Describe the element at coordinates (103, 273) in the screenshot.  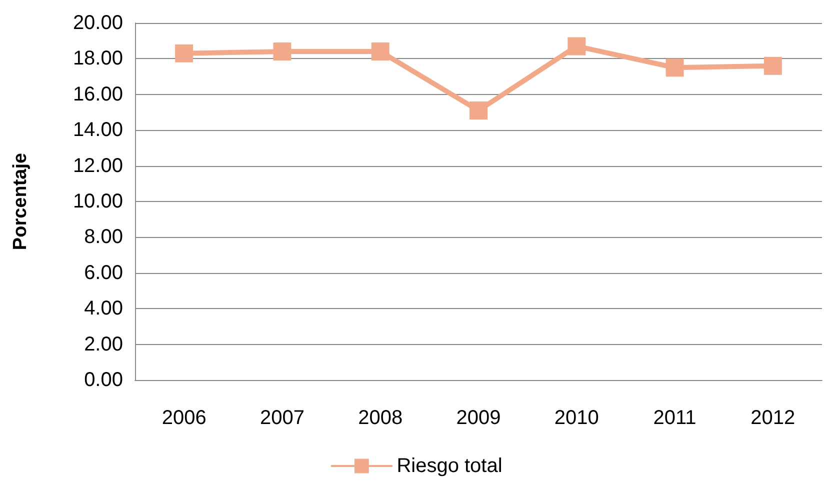
I see `y-tick-label: 6.00` at that location.